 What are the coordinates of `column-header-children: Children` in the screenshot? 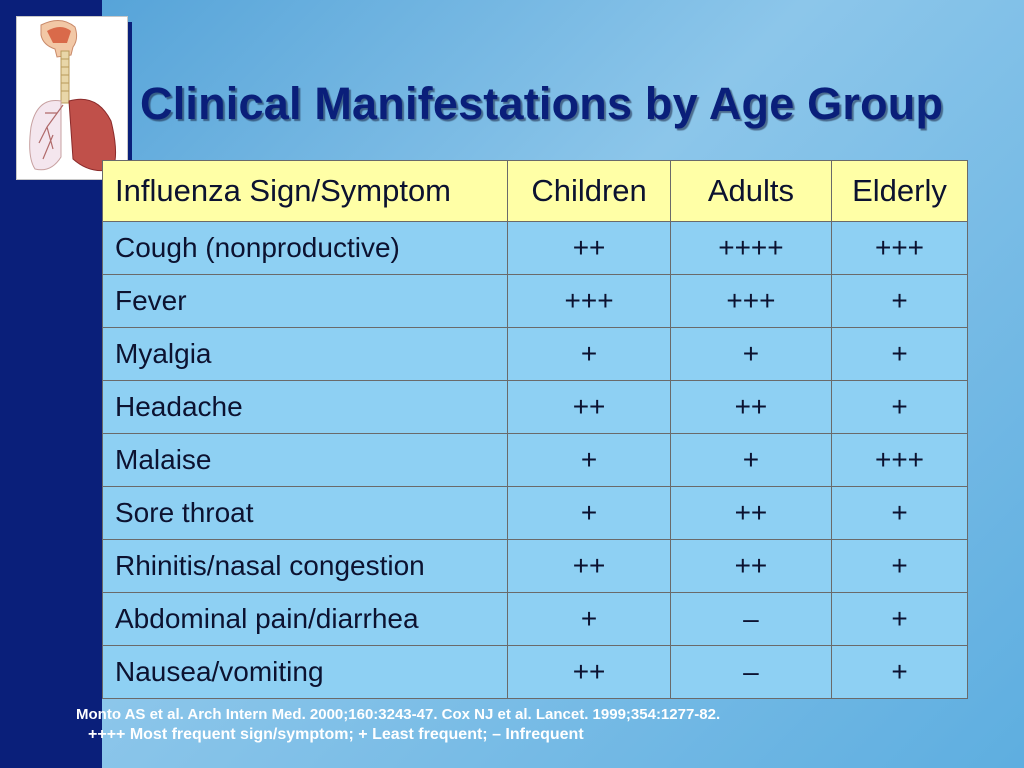 It's located at (589, 191).